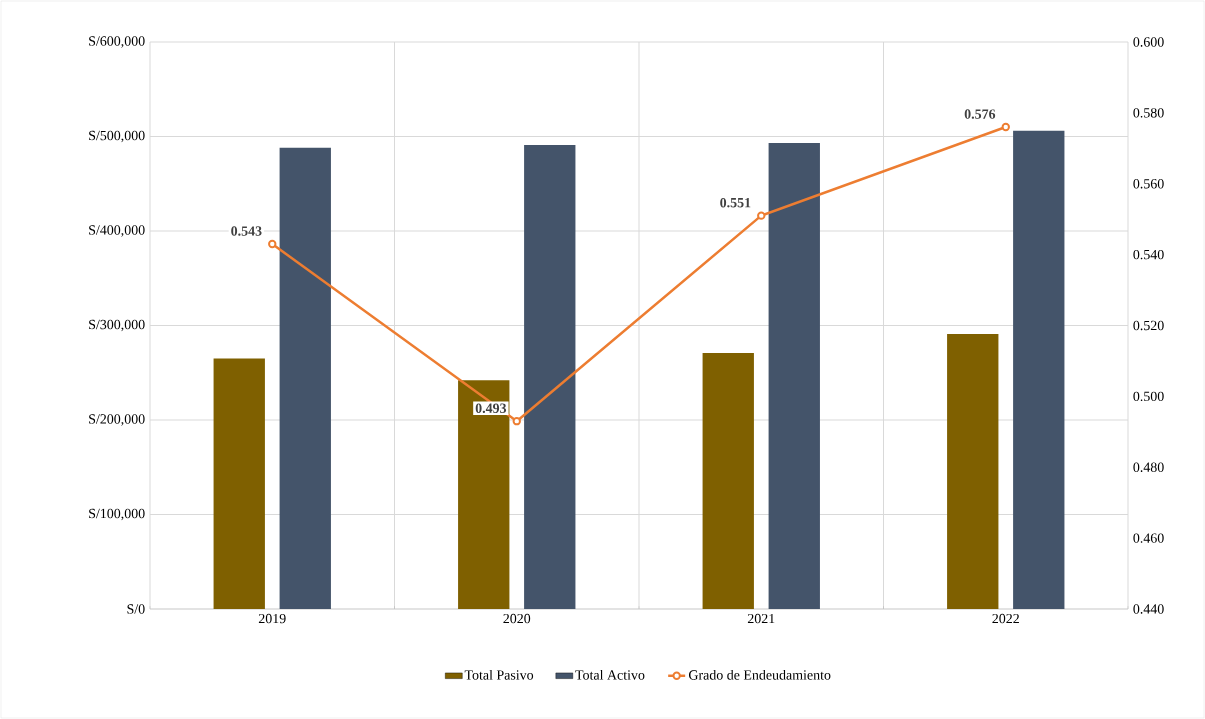 Image resolution: width=1205 pixels, height=719 pixels. Describe the element at coordinates (117, 420) in the screenshot. I see `y-tick-label: S/200,000` at that location.